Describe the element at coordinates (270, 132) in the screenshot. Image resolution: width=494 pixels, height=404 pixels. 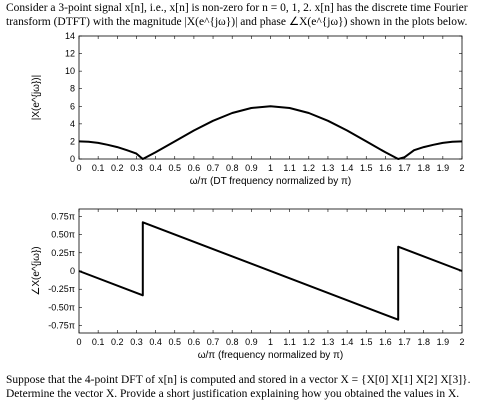
I see `magnitude-series-line` at that location.